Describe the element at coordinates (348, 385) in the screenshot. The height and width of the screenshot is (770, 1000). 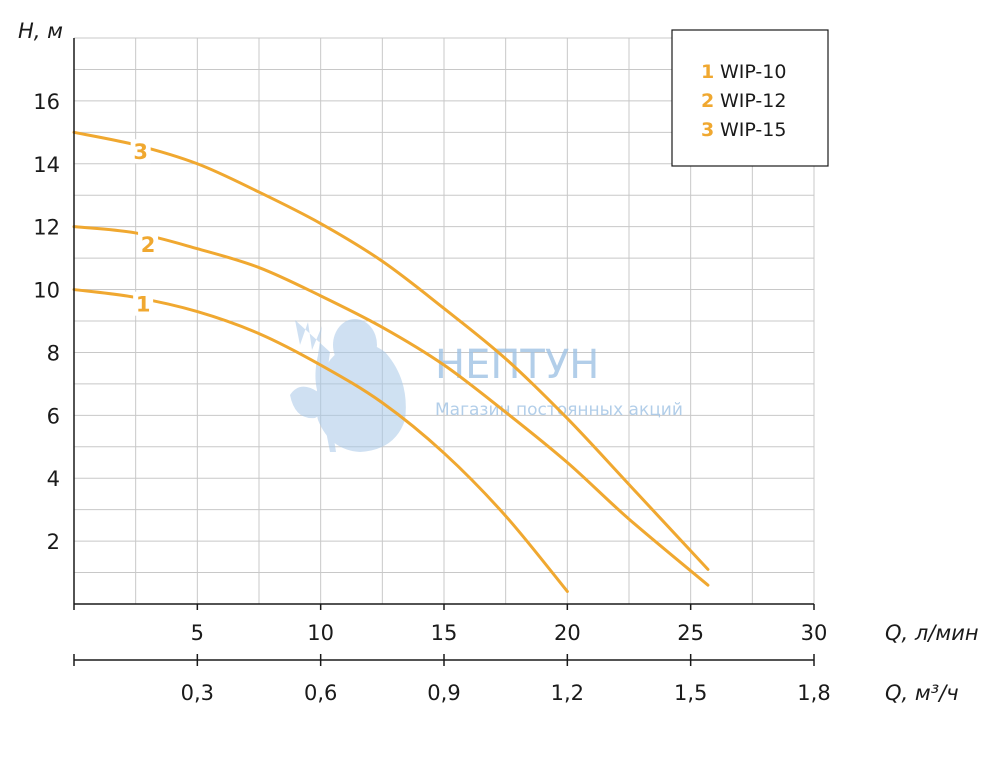
I see `neptune-logo-icon` at that location.